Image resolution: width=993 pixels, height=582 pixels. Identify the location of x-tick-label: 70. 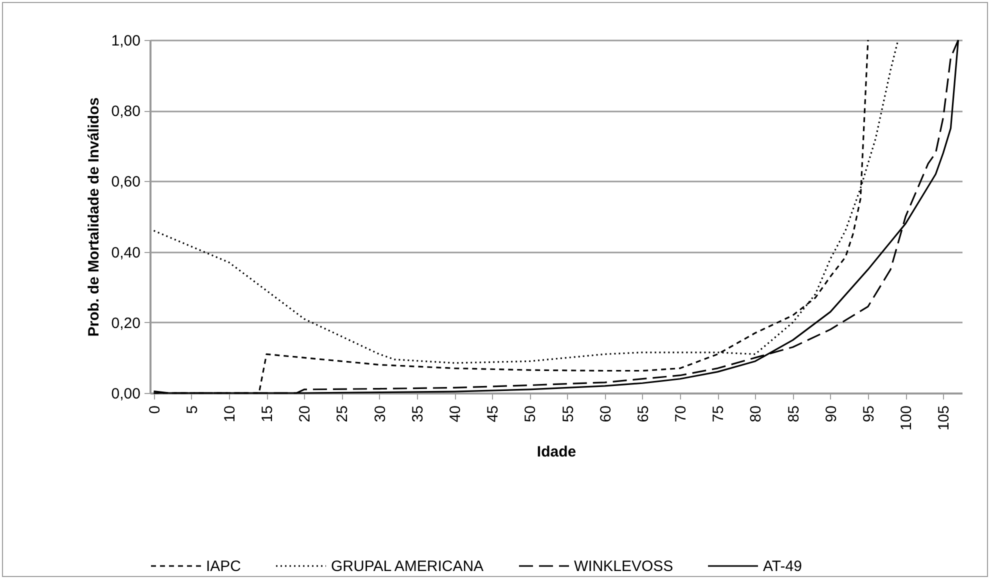
(681, 414).